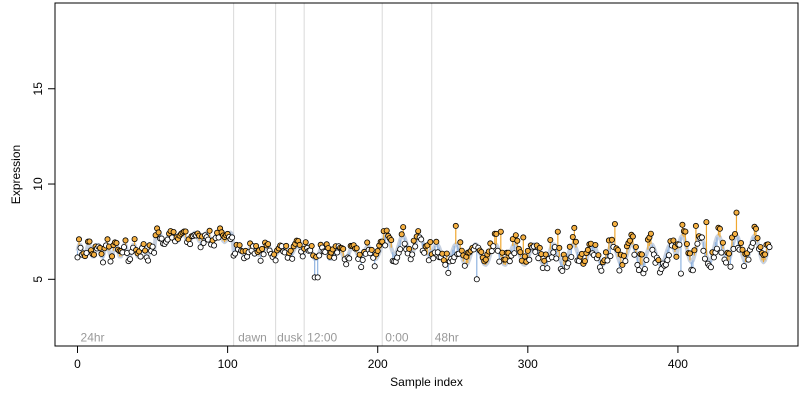 Image resolution: width=800 pixels, height=400 pixels. Describe the element at coordinates (397, 337) in the screenshot. I see `marker-annotation-label: 0:00` at that location.